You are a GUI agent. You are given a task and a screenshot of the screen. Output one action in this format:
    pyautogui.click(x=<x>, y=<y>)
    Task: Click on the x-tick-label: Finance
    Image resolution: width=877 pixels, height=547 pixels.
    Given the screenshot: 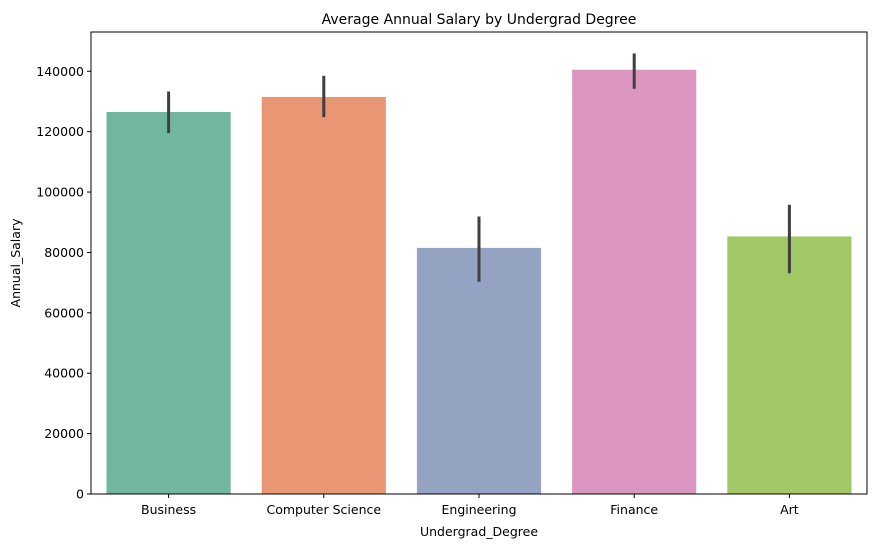 What is the action you would take?
    pyautogui.click(x=634, y=509)
    